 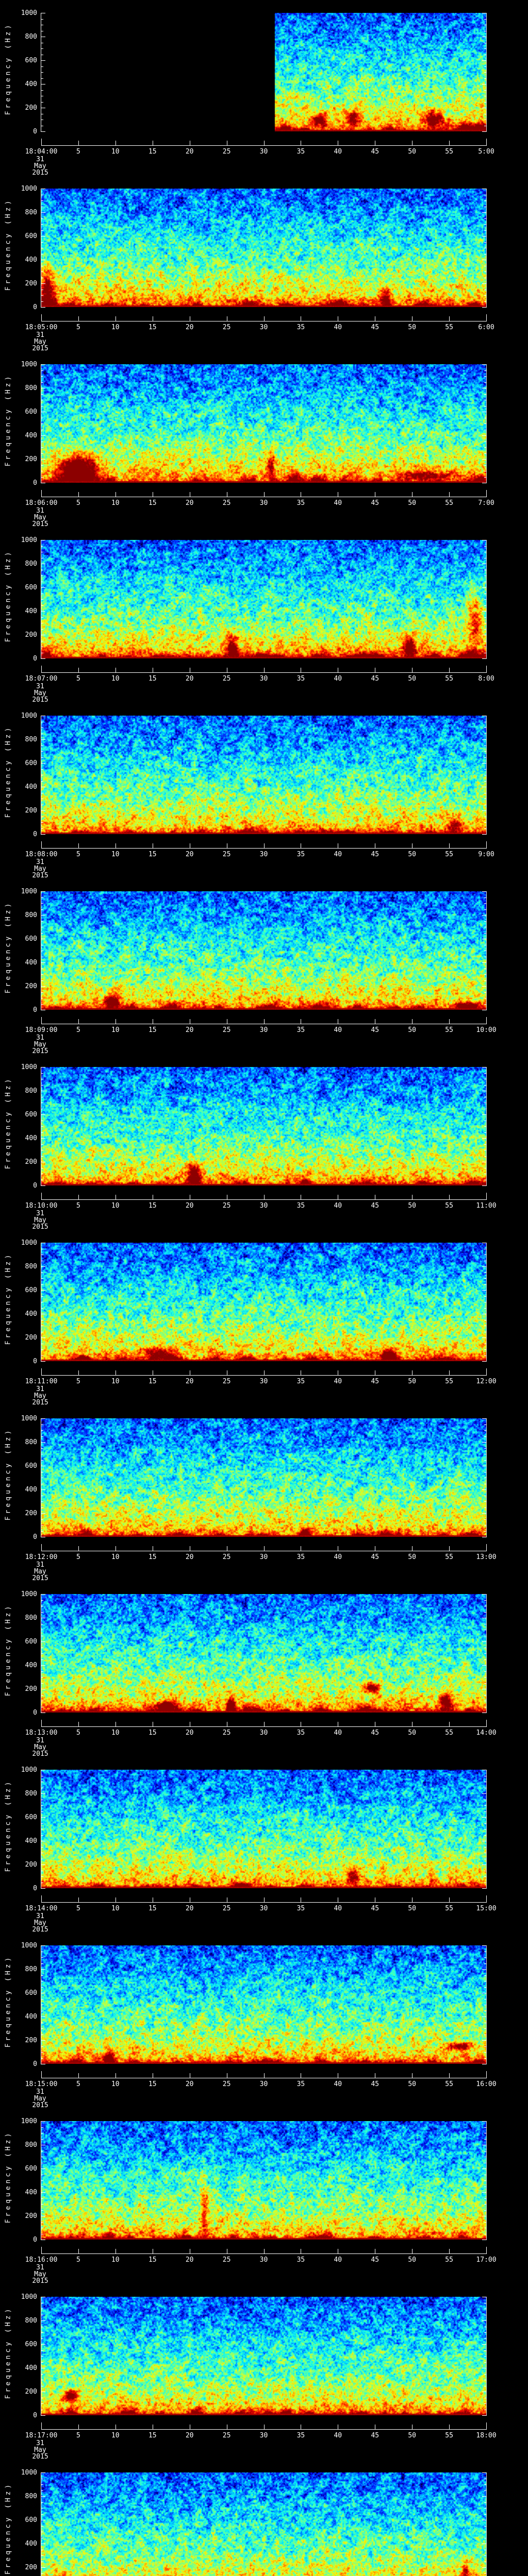 What do you see at coordinates (449, 503) in the screenshot?
I see `x-tick-label: 55` at bounding box center [449, 503].